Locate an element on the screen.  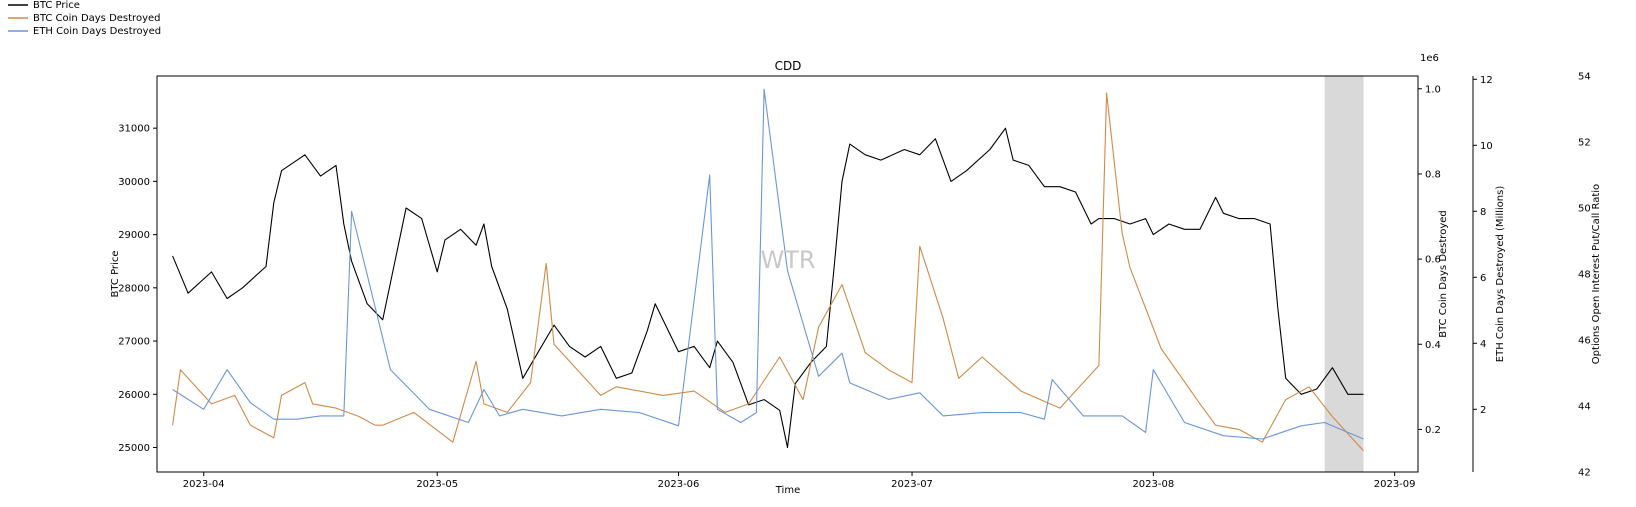
legend-label-eth-cdd: ETH Coin Days Destroyed is located at coordinates (97, 31).